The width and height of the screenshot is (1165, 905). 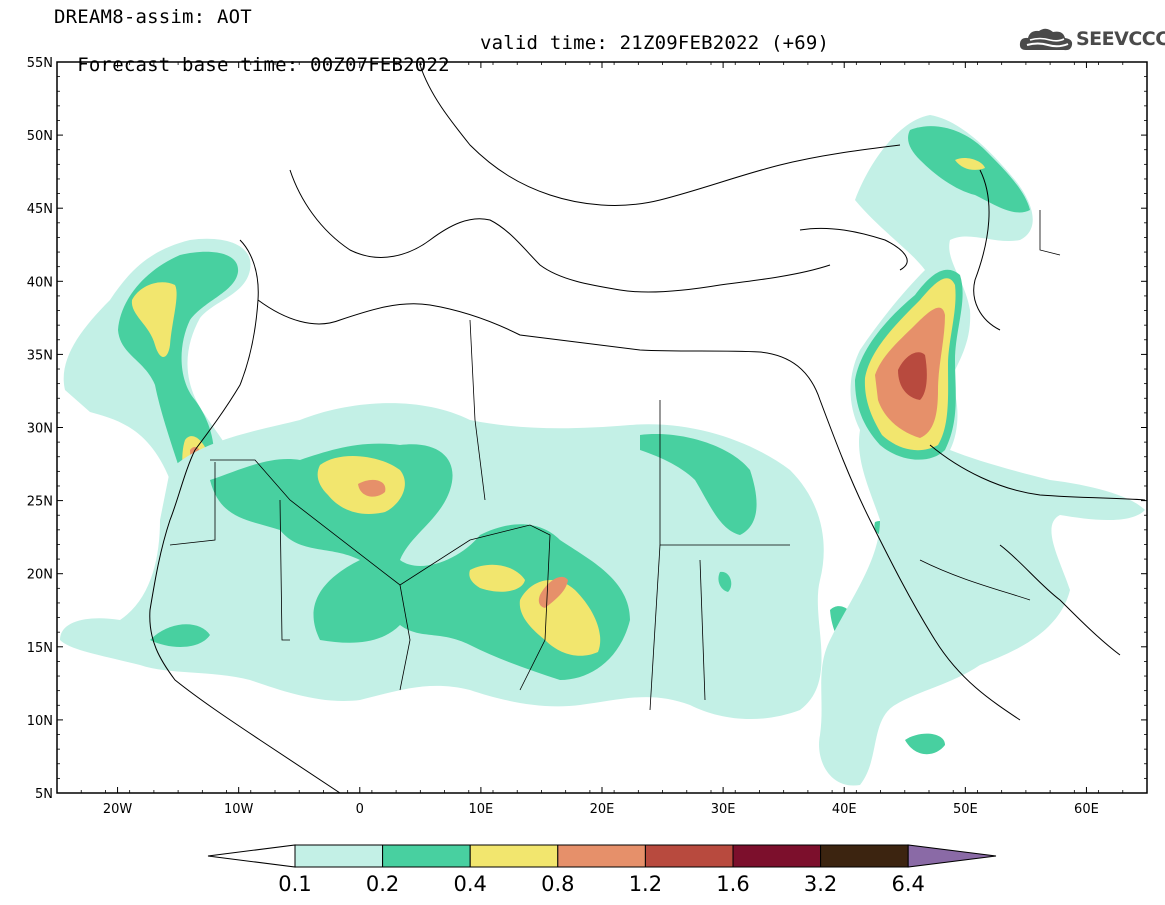 I want to click on colorbar-label: 6.4, so click(x=907, y=884).